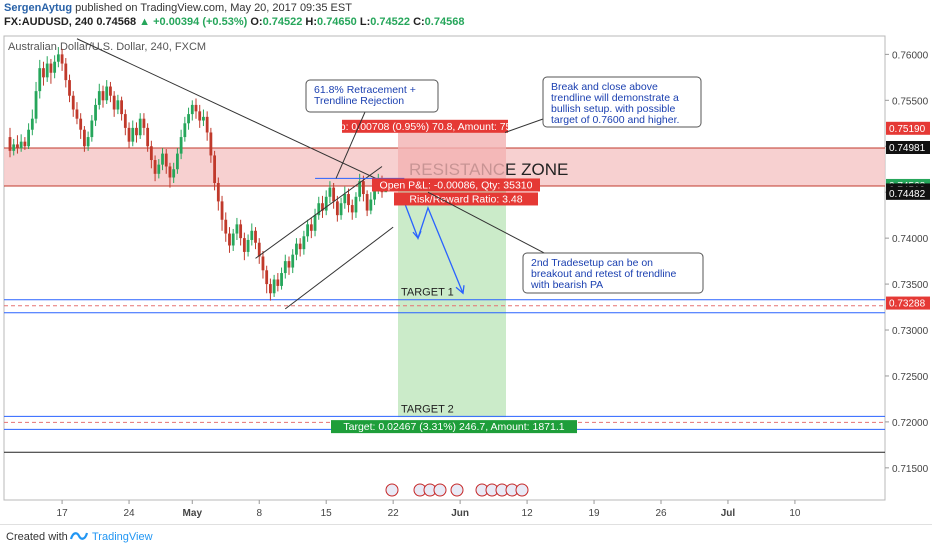 The width and height of the screenshot is (932, 551). I want to click on risk-reward-label-bg, so click(466, 199).